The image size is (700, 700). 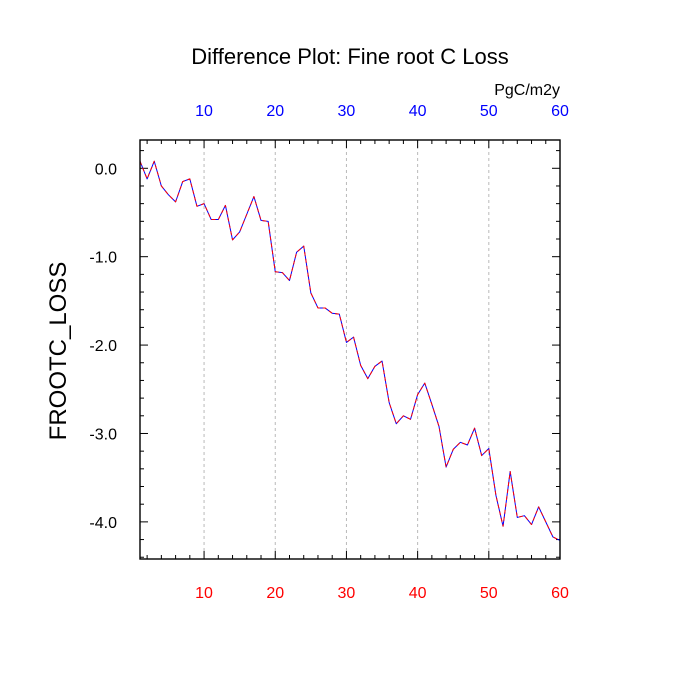 What do you see at coordinates (106, 169) in the screenshot?
I see `y-tick-label: 0.0` at bounding box center [106, 169].